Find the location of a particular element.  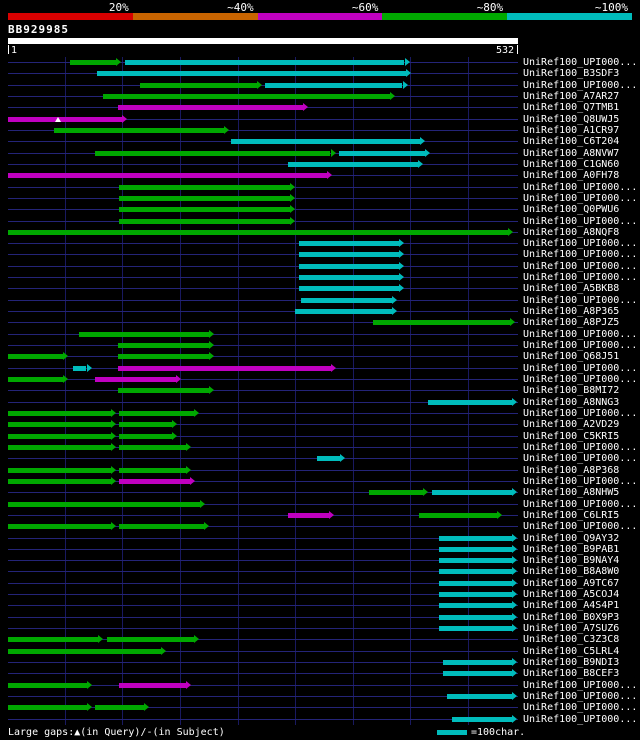

hit-label: UniRef100_Q8UWJ5 is located at coordinates (571, 119).